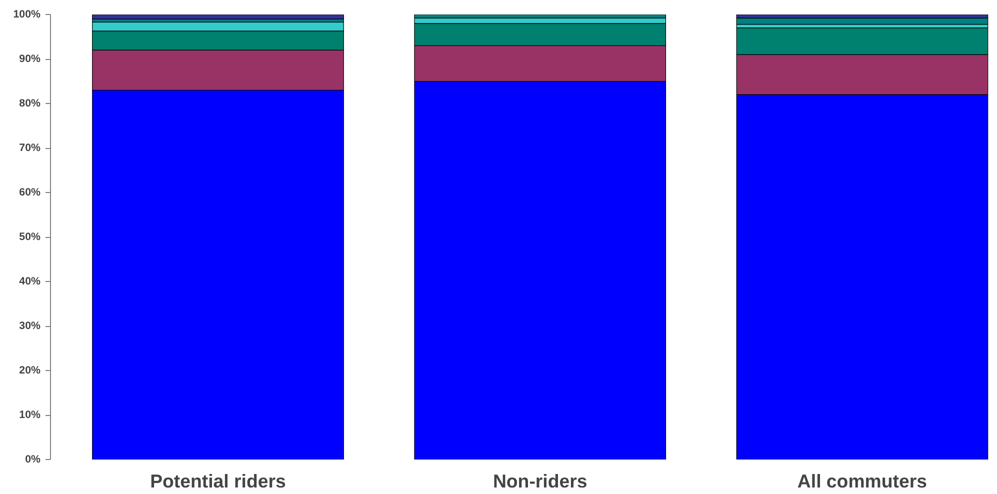 The image size is (997, 494). Describe the element at coordinates (30, 415) in the screenshot. I see `y-tick-label: 10%` at that location.